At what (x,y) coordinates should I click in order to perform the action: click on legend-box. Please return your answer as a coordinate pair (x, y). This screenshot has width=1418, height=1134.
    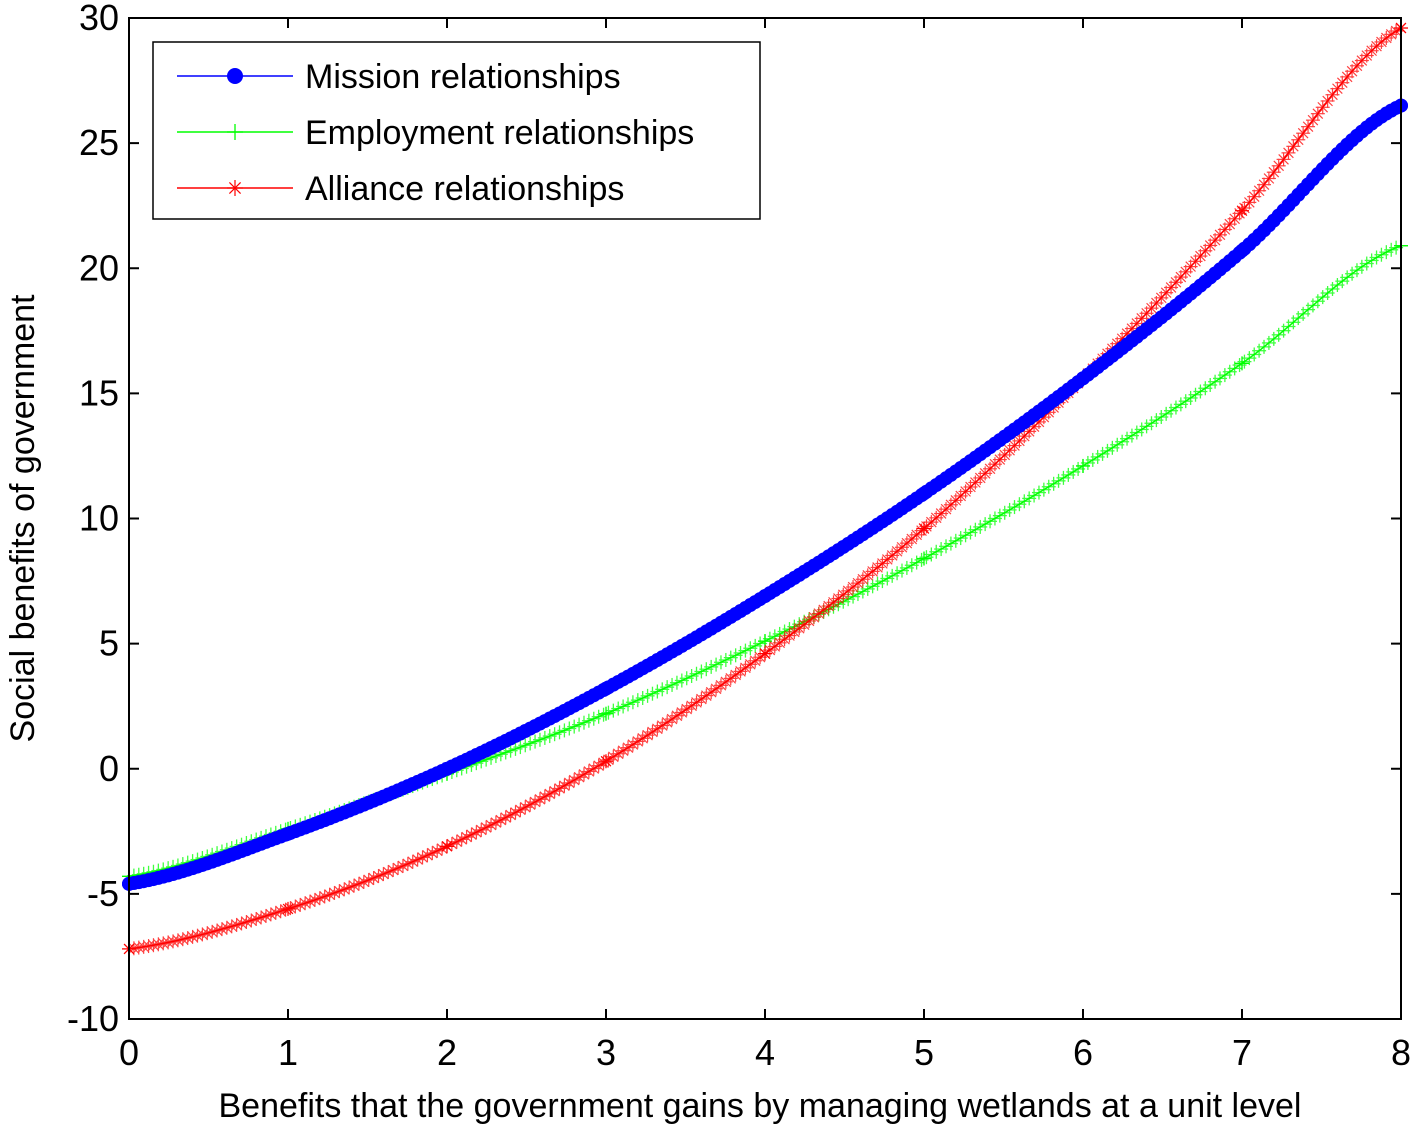
    Looking at the image, I should click on (456, 130).